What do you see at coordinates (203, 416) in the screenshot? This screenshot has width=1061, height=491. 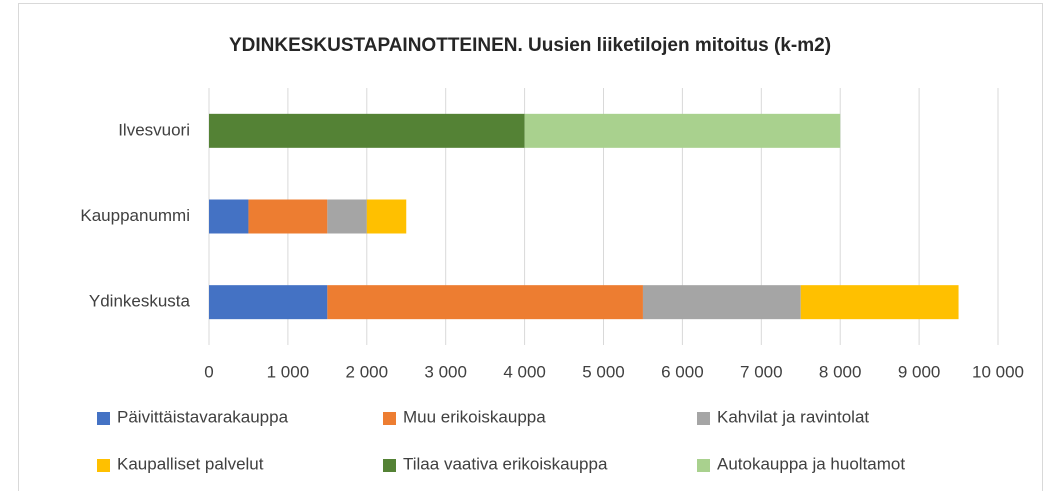 I see `legend-label: Päivittäistavarakauppa` at bounding box center [203, 416].